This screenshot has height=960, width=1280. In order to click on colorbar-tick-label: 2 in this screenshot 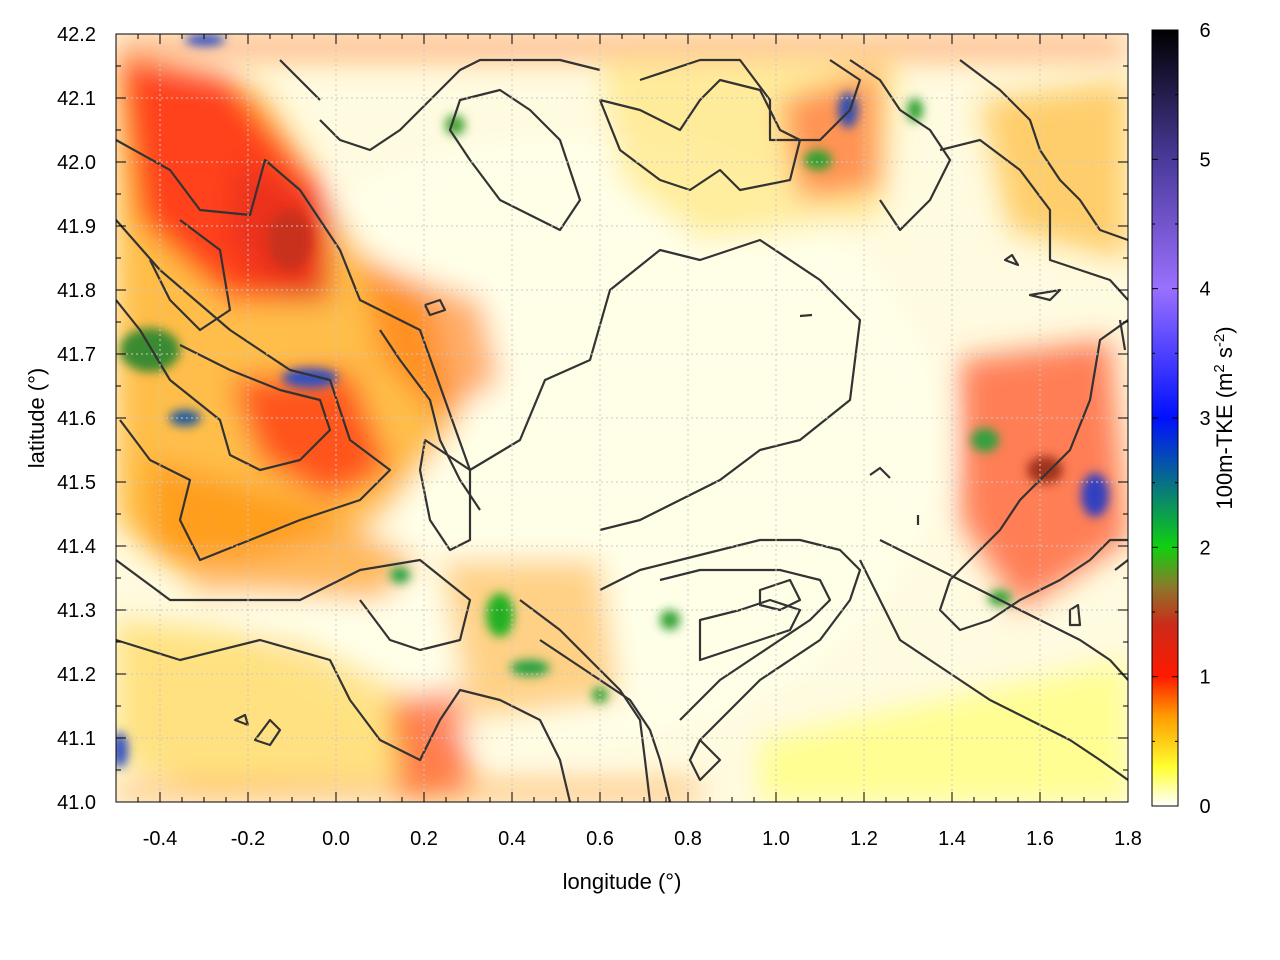, I will do `click(1204, 548)`.